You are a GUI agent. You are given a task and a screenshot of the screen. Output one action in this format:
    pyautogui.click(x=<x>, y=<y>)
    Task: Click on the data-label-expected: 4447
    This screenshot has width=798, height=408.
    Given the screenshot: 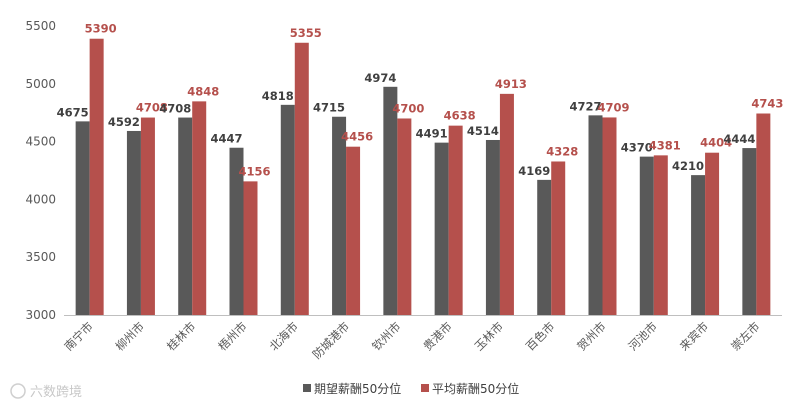 What is the action you would take?
    pyautogui.click(x=226, y=139)
    